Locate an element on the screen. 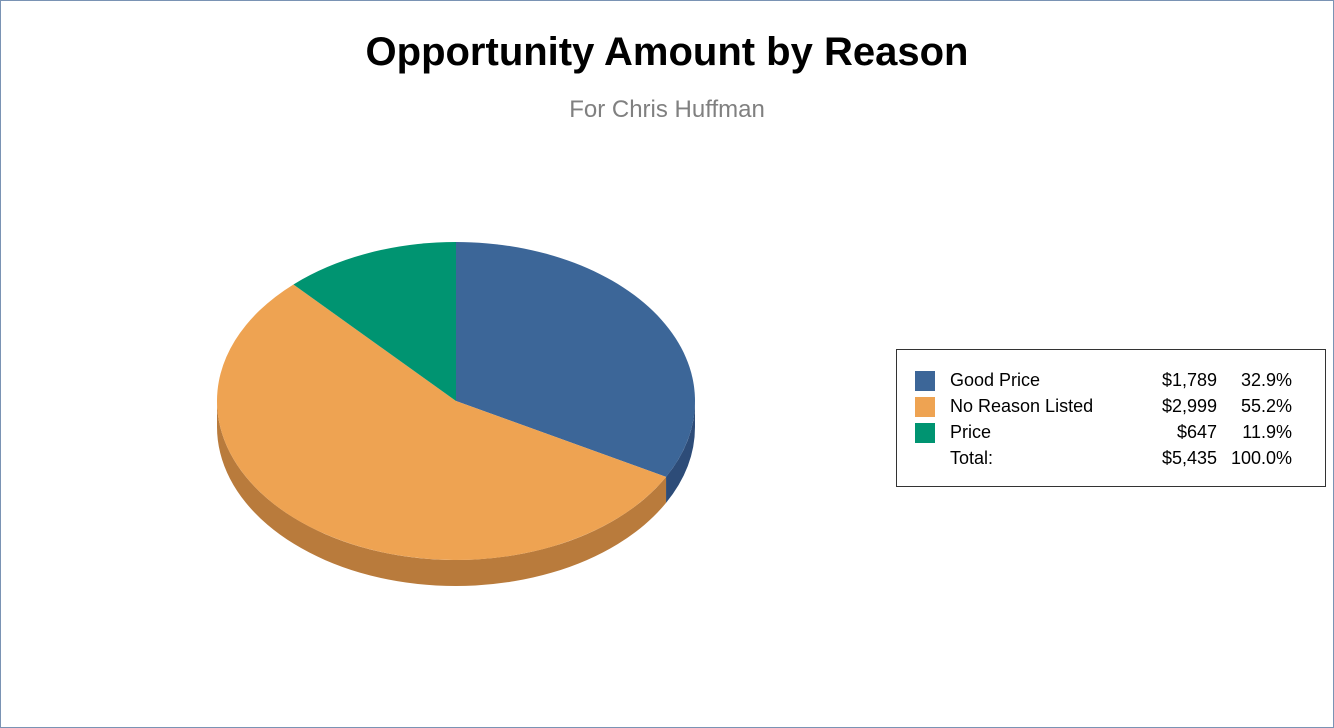  legend-label: Price is located at coordinates (971, 432).